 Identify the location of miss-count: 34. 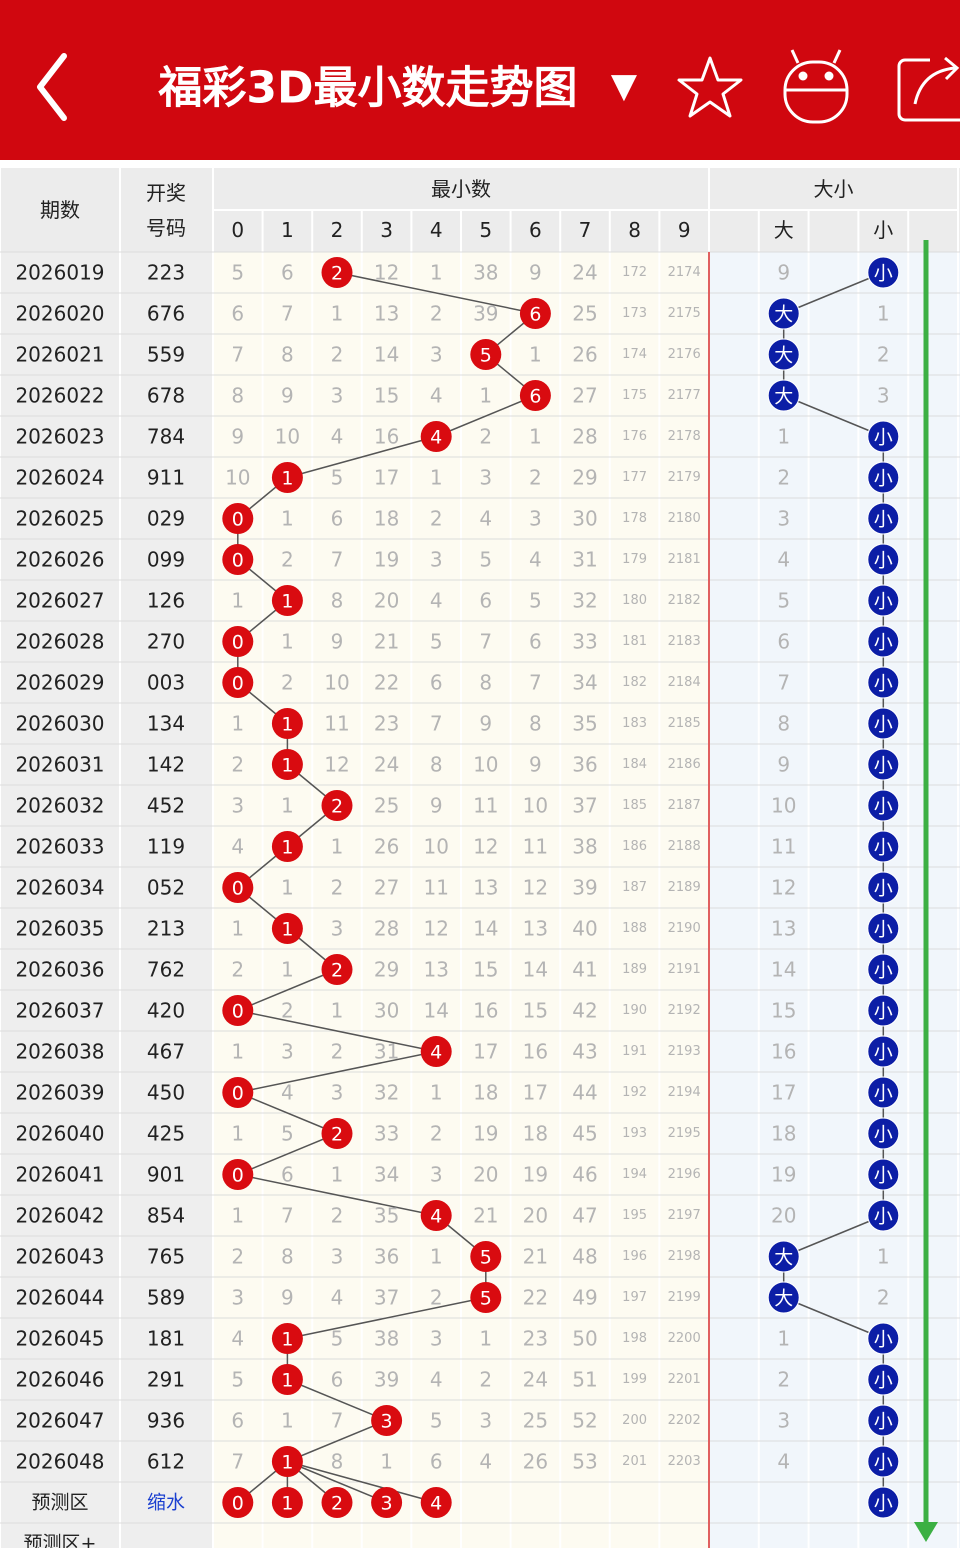
(584, 683).